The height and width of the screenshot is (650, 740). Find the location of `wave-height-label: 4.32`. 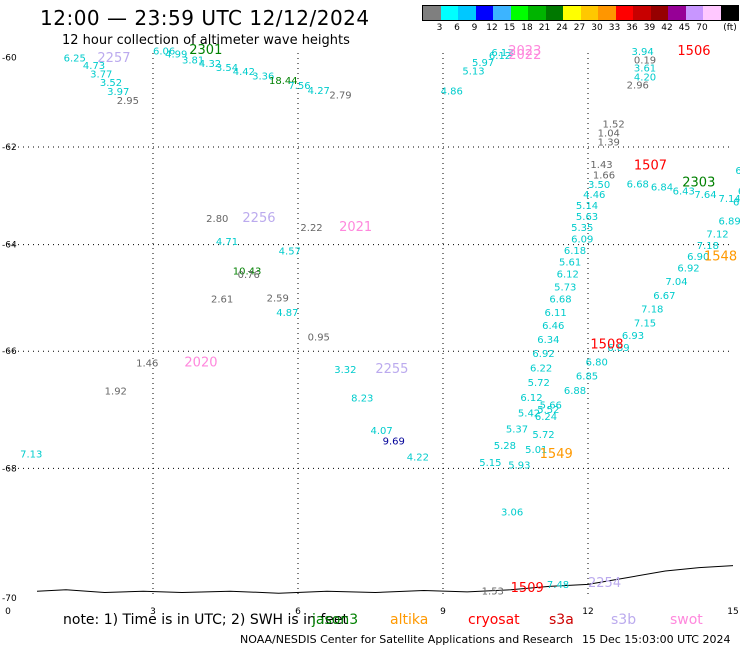

wave-height-label: 4.32 is located at coordinates (210, 64).